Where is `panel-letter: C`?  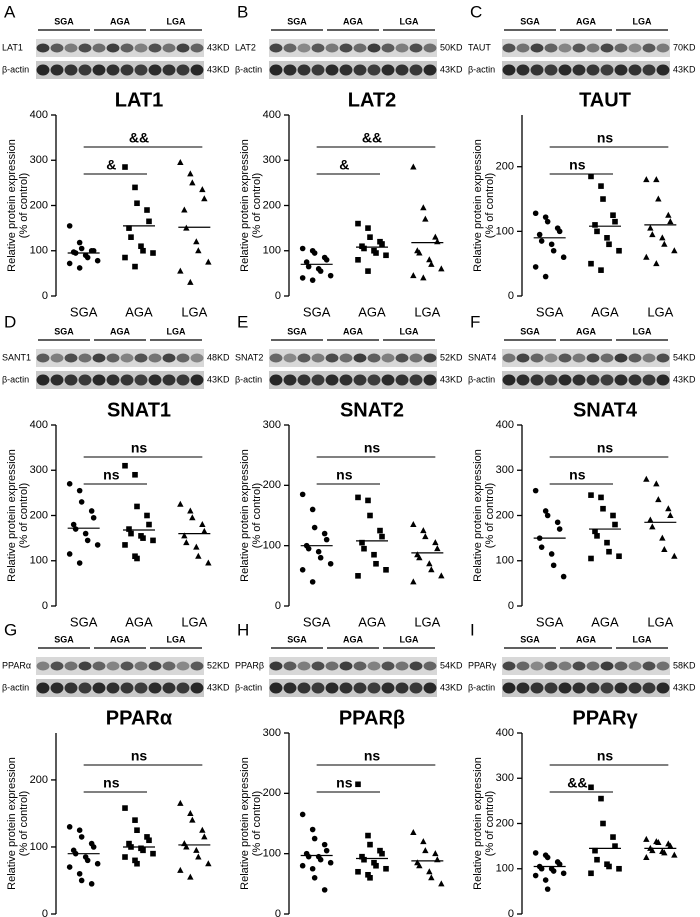 panel-letter: C is located at coordinates (476, 11).